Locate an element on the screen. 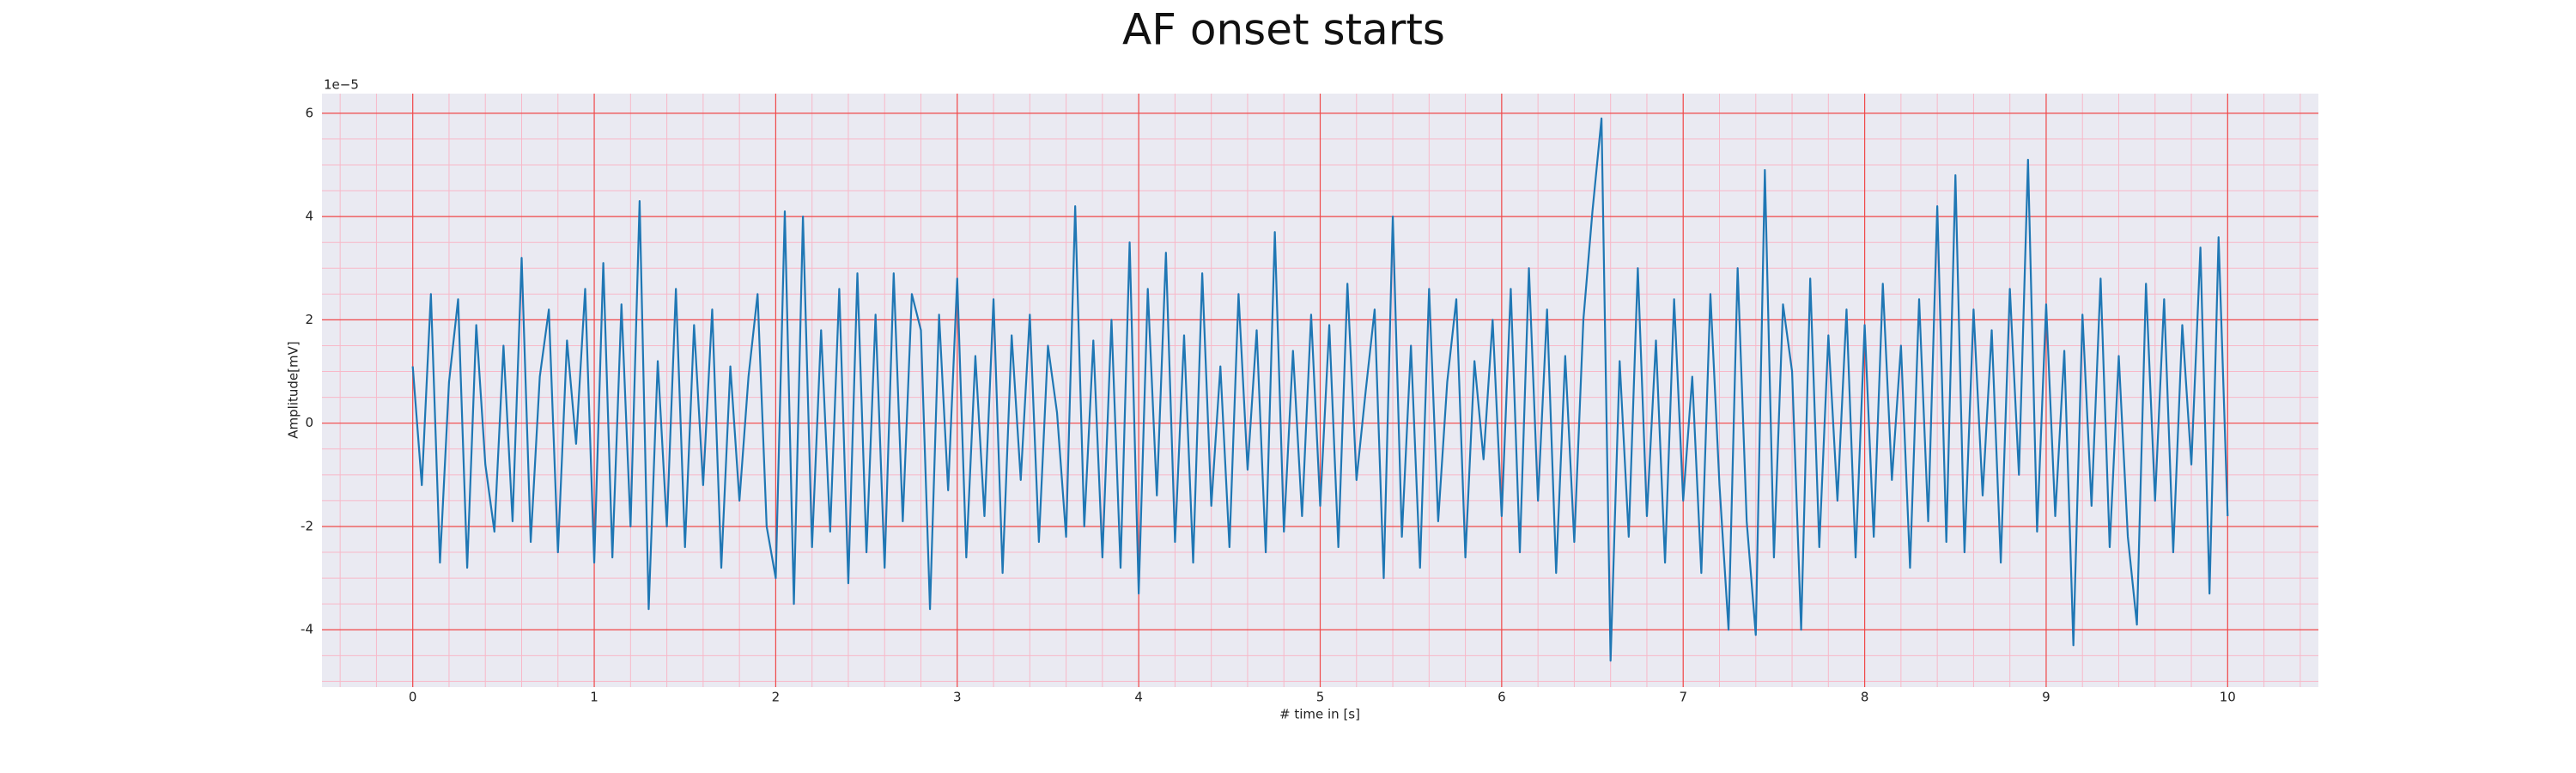 The image size is (2576, 773). x-tick-label: 9 is located at coordinates (2046, 697).